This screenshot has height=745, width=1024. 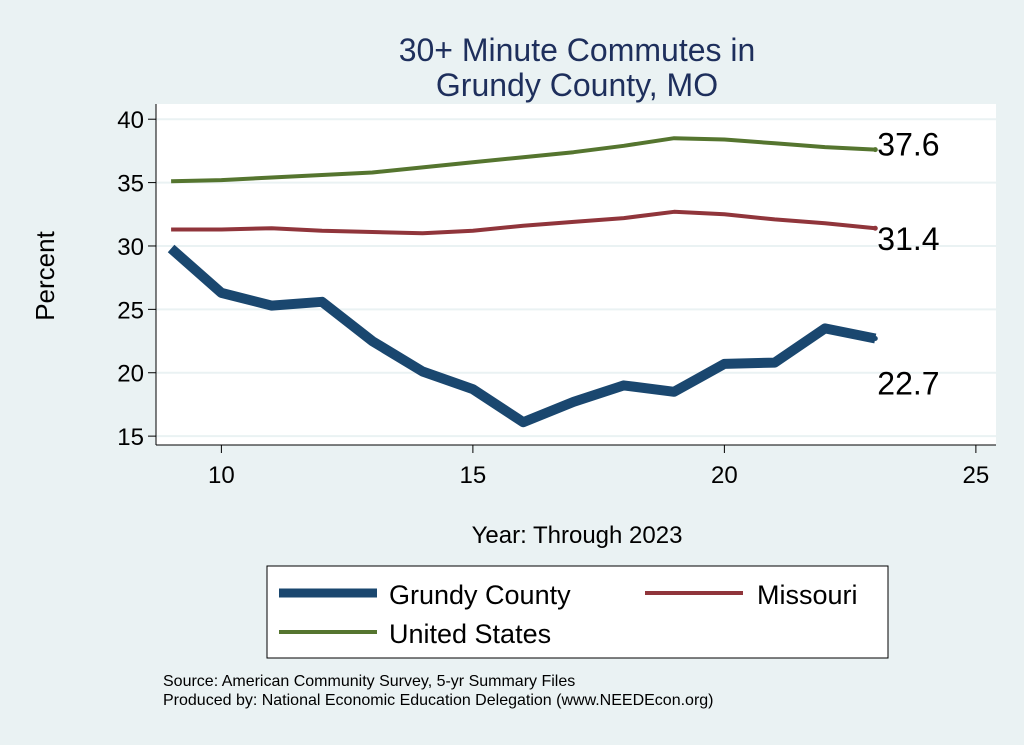 I want to click on y-tick-label-40: 40, so click(x=130, y=120).